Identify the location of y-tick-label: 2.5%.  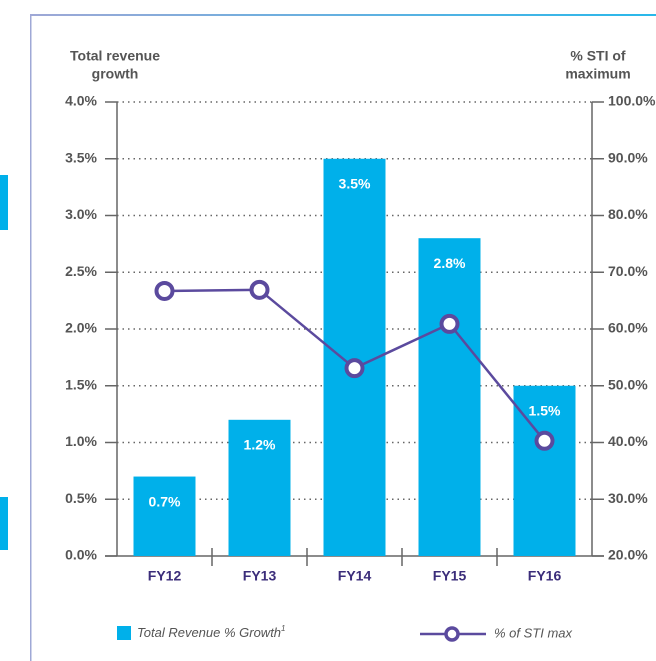
(81, 271).